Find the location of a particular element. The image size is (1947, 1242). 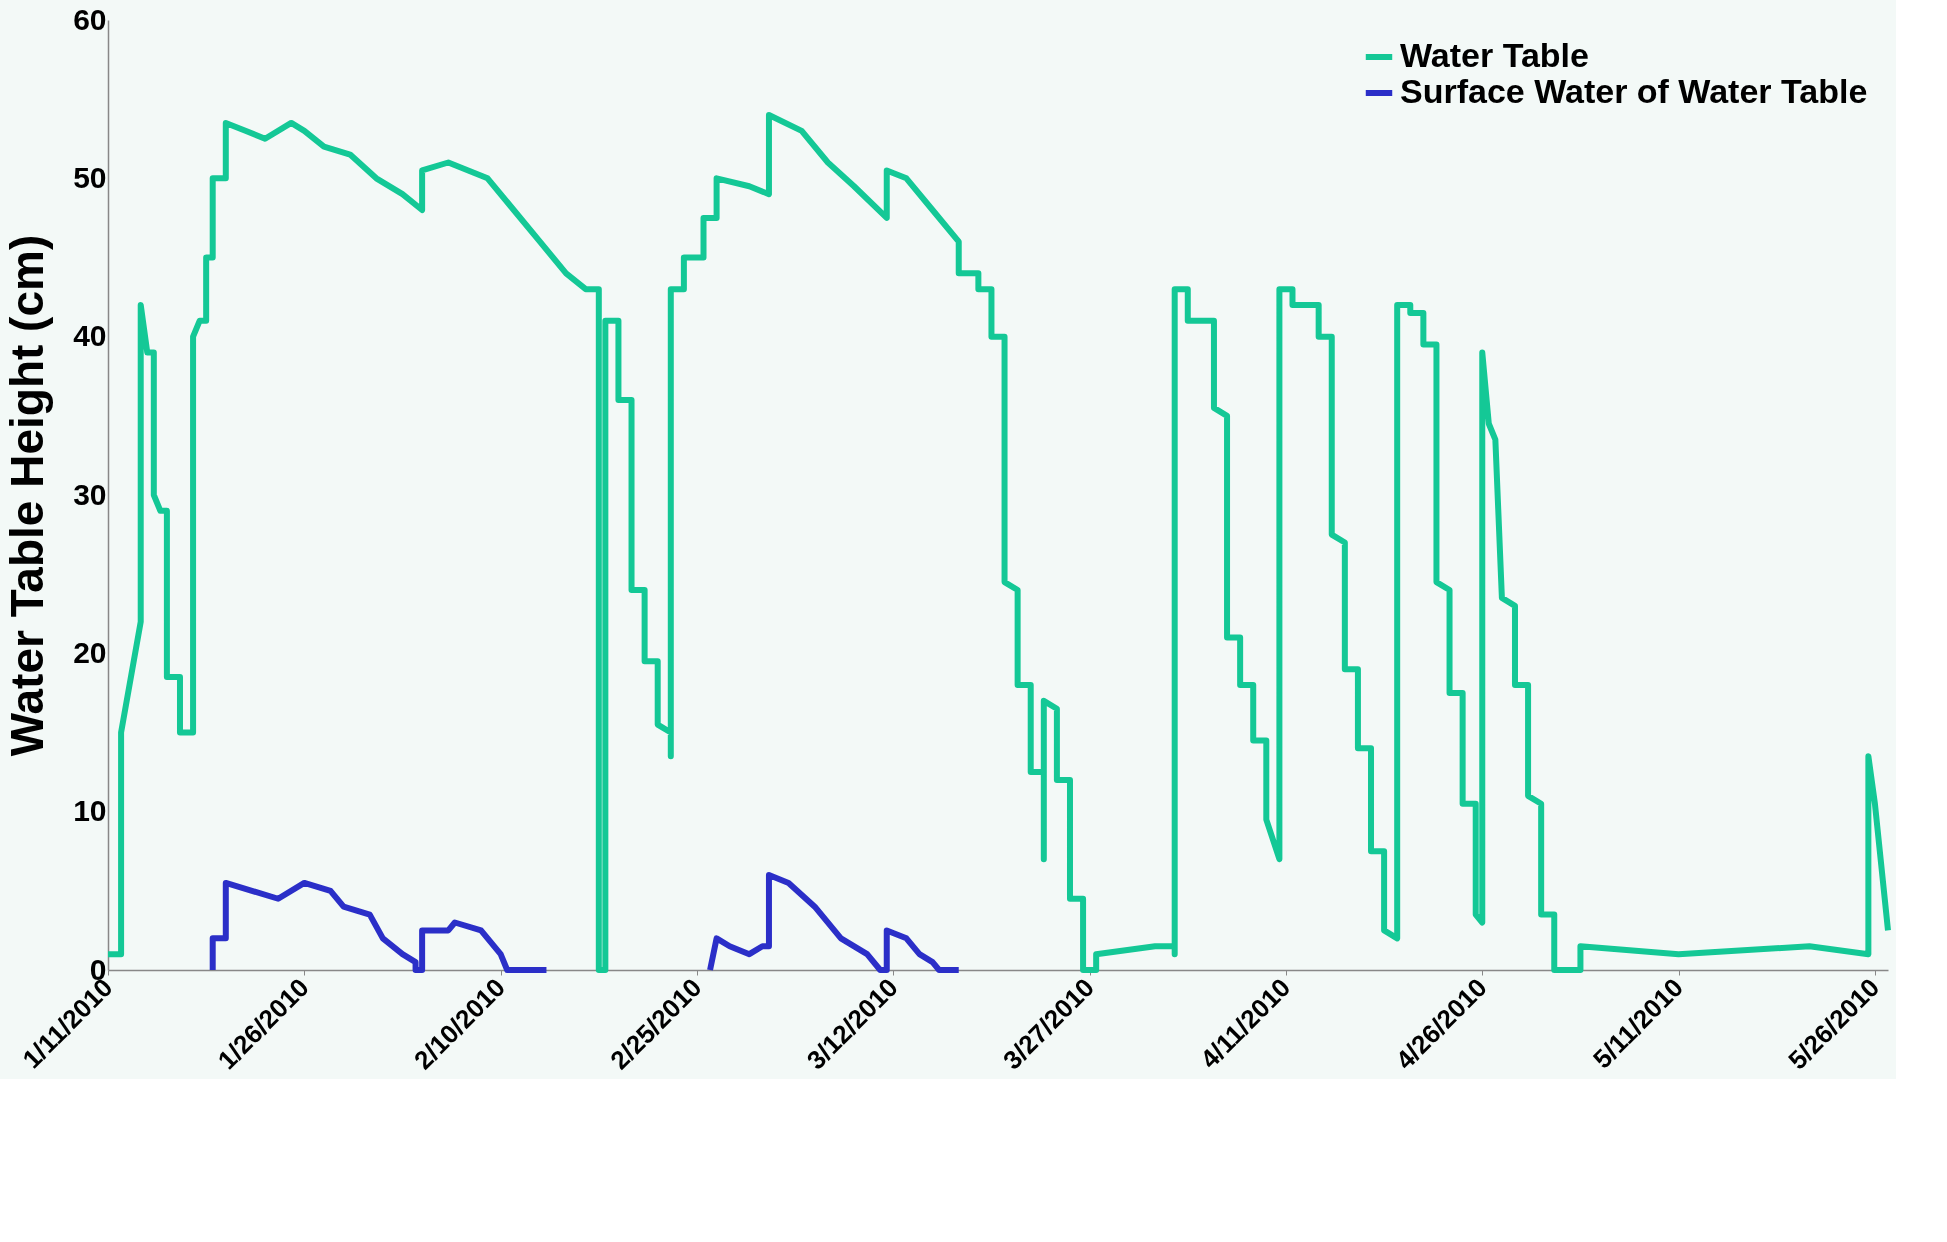

y-tick-label: 60 is located at coordinates (90, 19).